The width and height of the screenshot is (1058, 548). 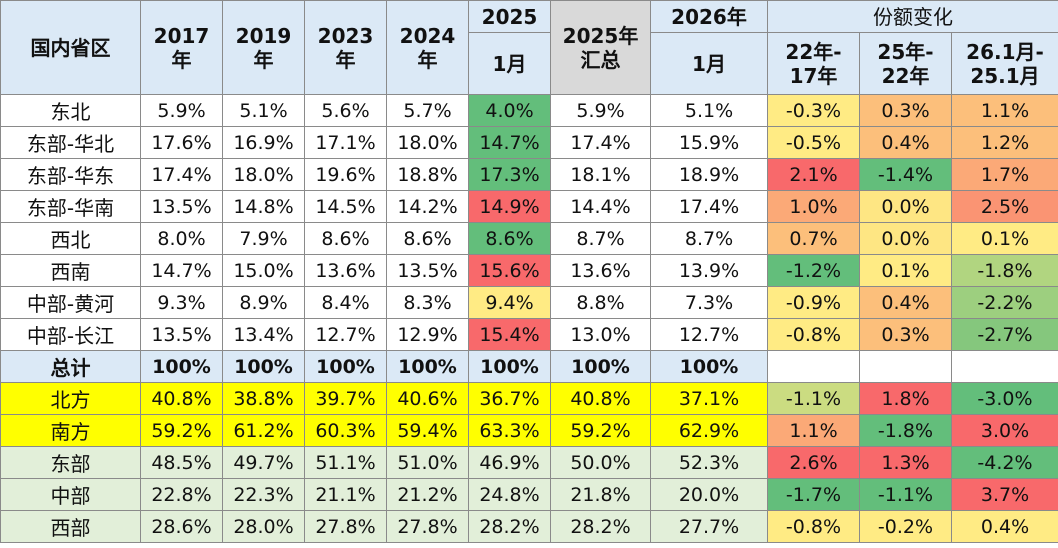 I want to click on cell-2025-jan: 4.0%, so click(x=509, y=110).